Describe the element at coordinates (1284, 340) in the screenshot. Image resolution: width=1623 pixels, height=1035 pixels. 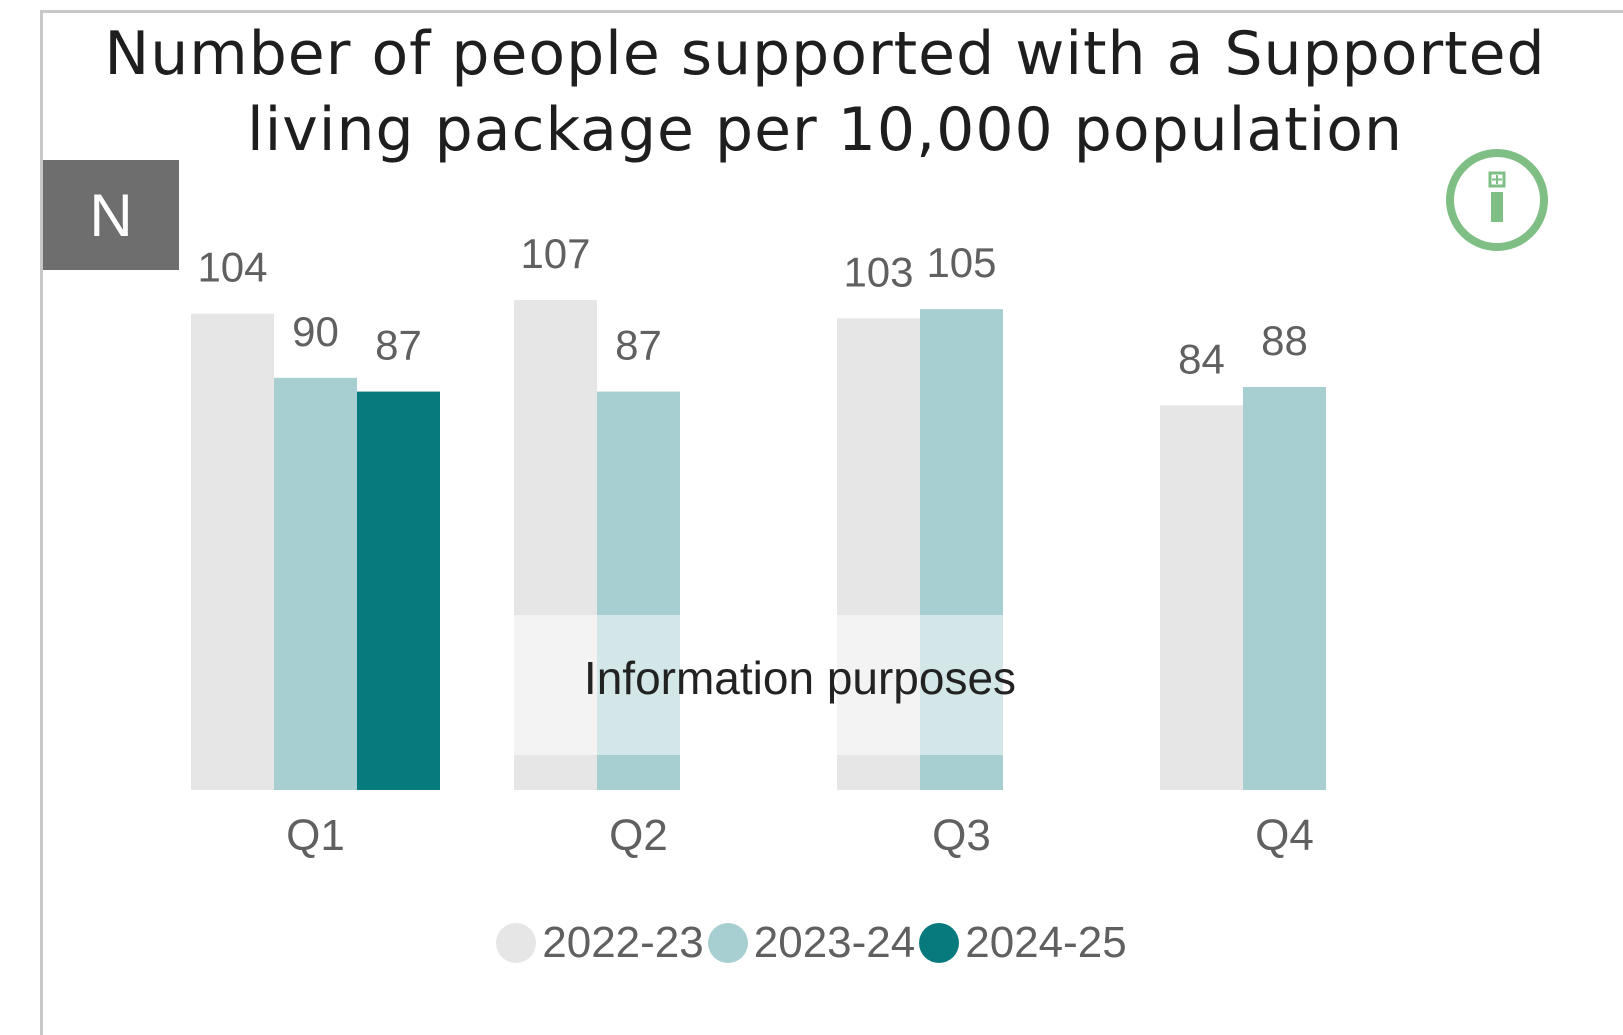
I see `data-label: 88` at that location.